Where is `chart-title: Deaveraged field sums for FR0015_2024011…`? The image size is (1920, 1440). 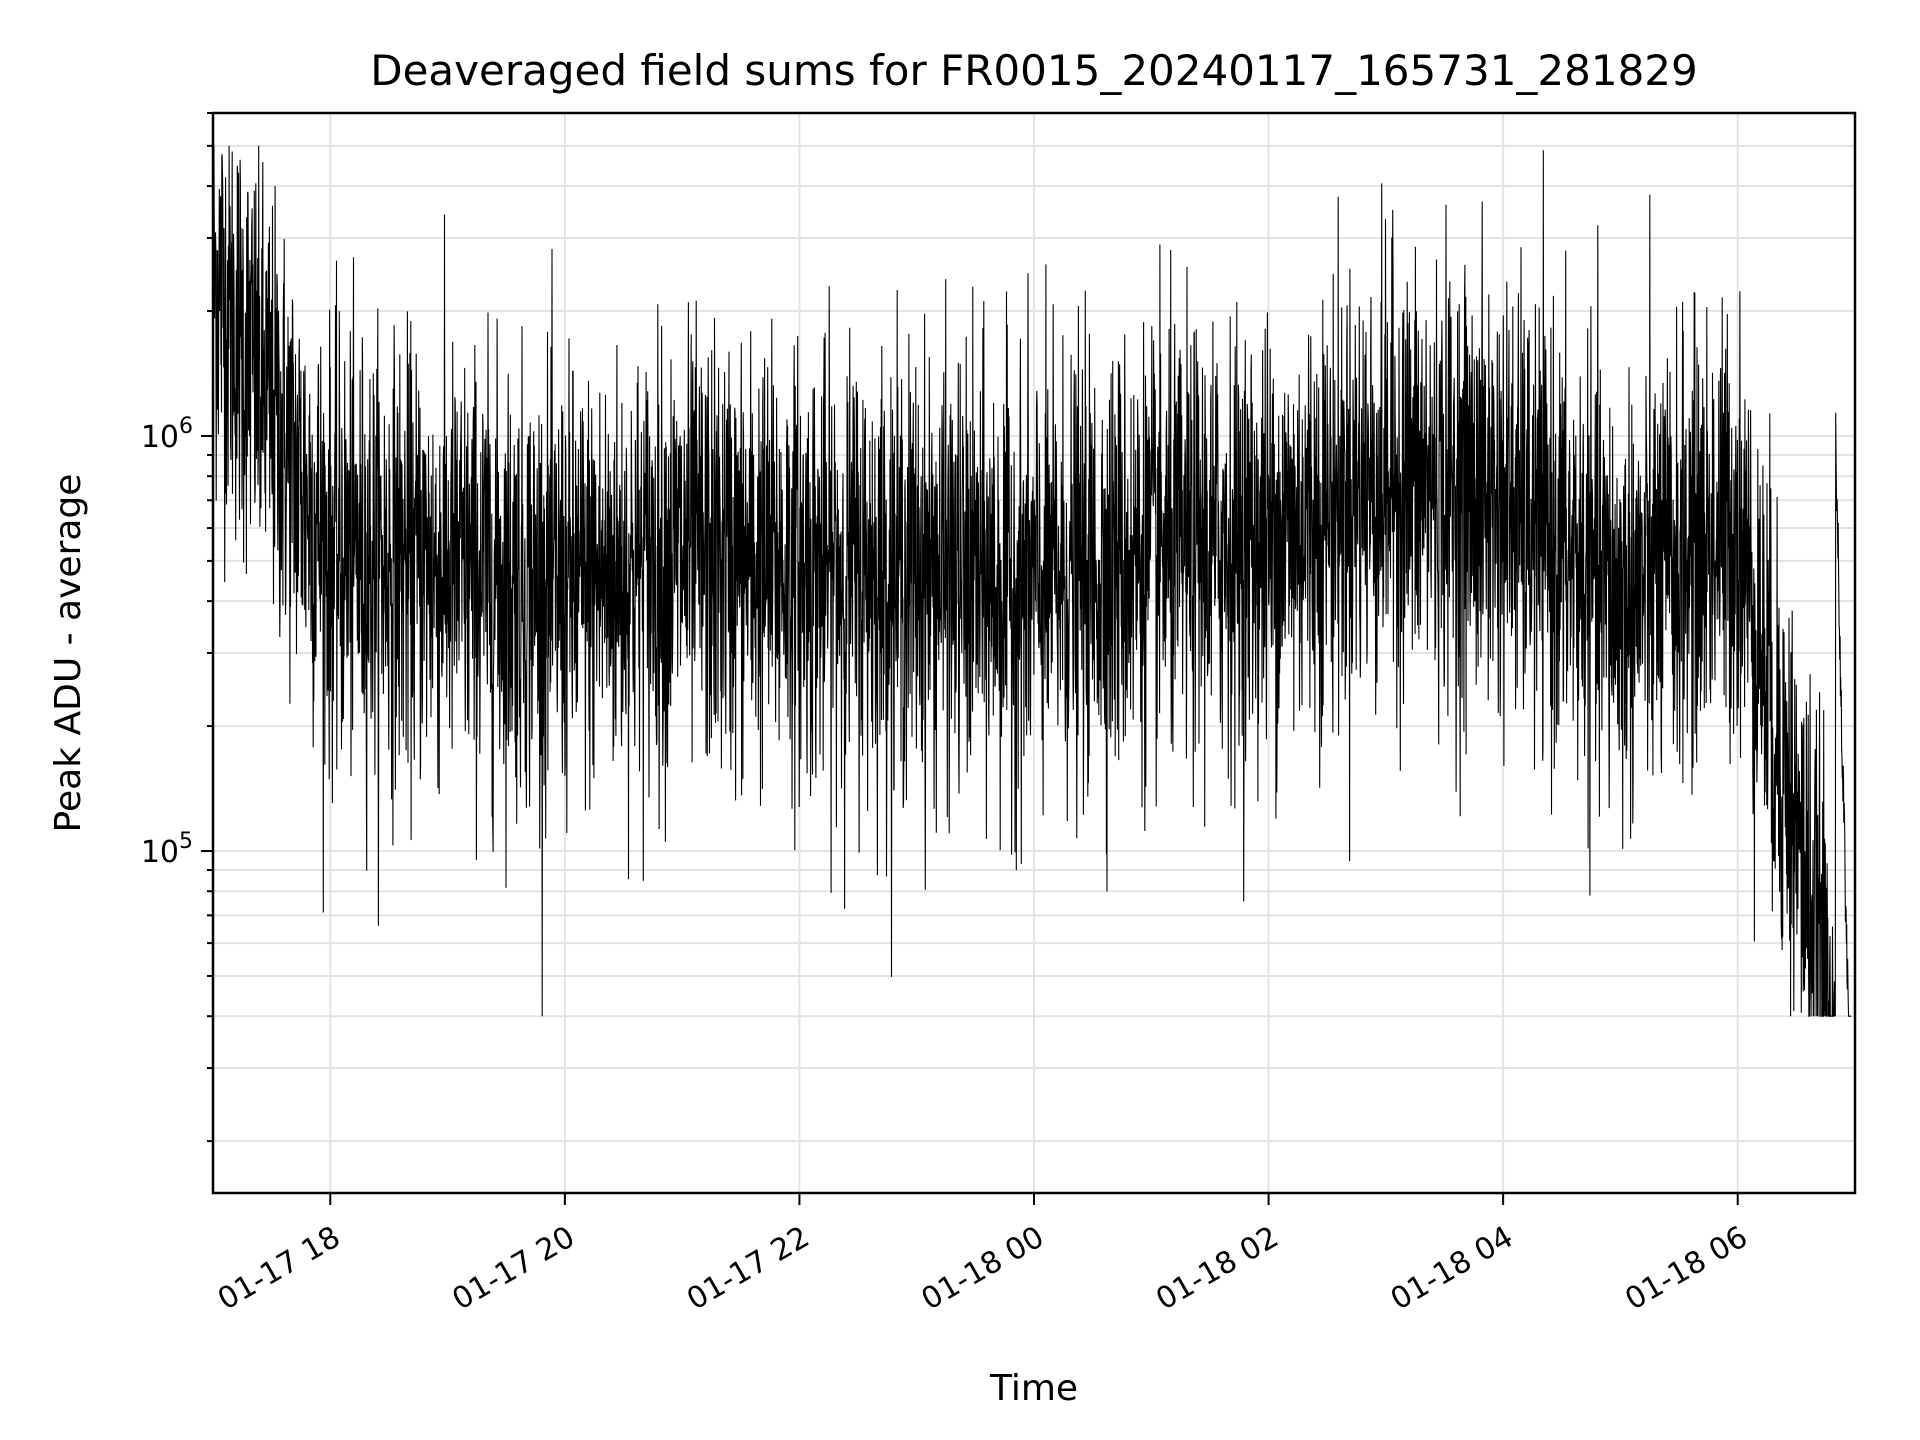
chart-title: Deaveraged field sums for FR0015_2024011… is located at coordinates (1034, 70).